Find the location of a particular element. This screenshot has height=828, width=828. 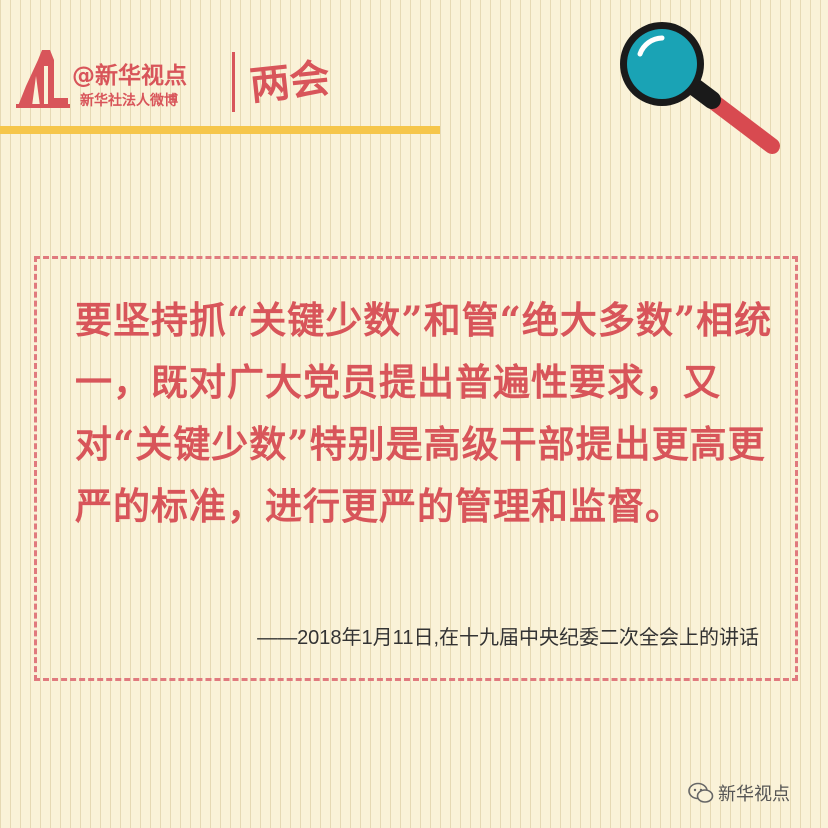

quote-source: ——2018年1月11日,在十九届中央纪委二次全会上的讲话 is located at coordinates (508, 638).